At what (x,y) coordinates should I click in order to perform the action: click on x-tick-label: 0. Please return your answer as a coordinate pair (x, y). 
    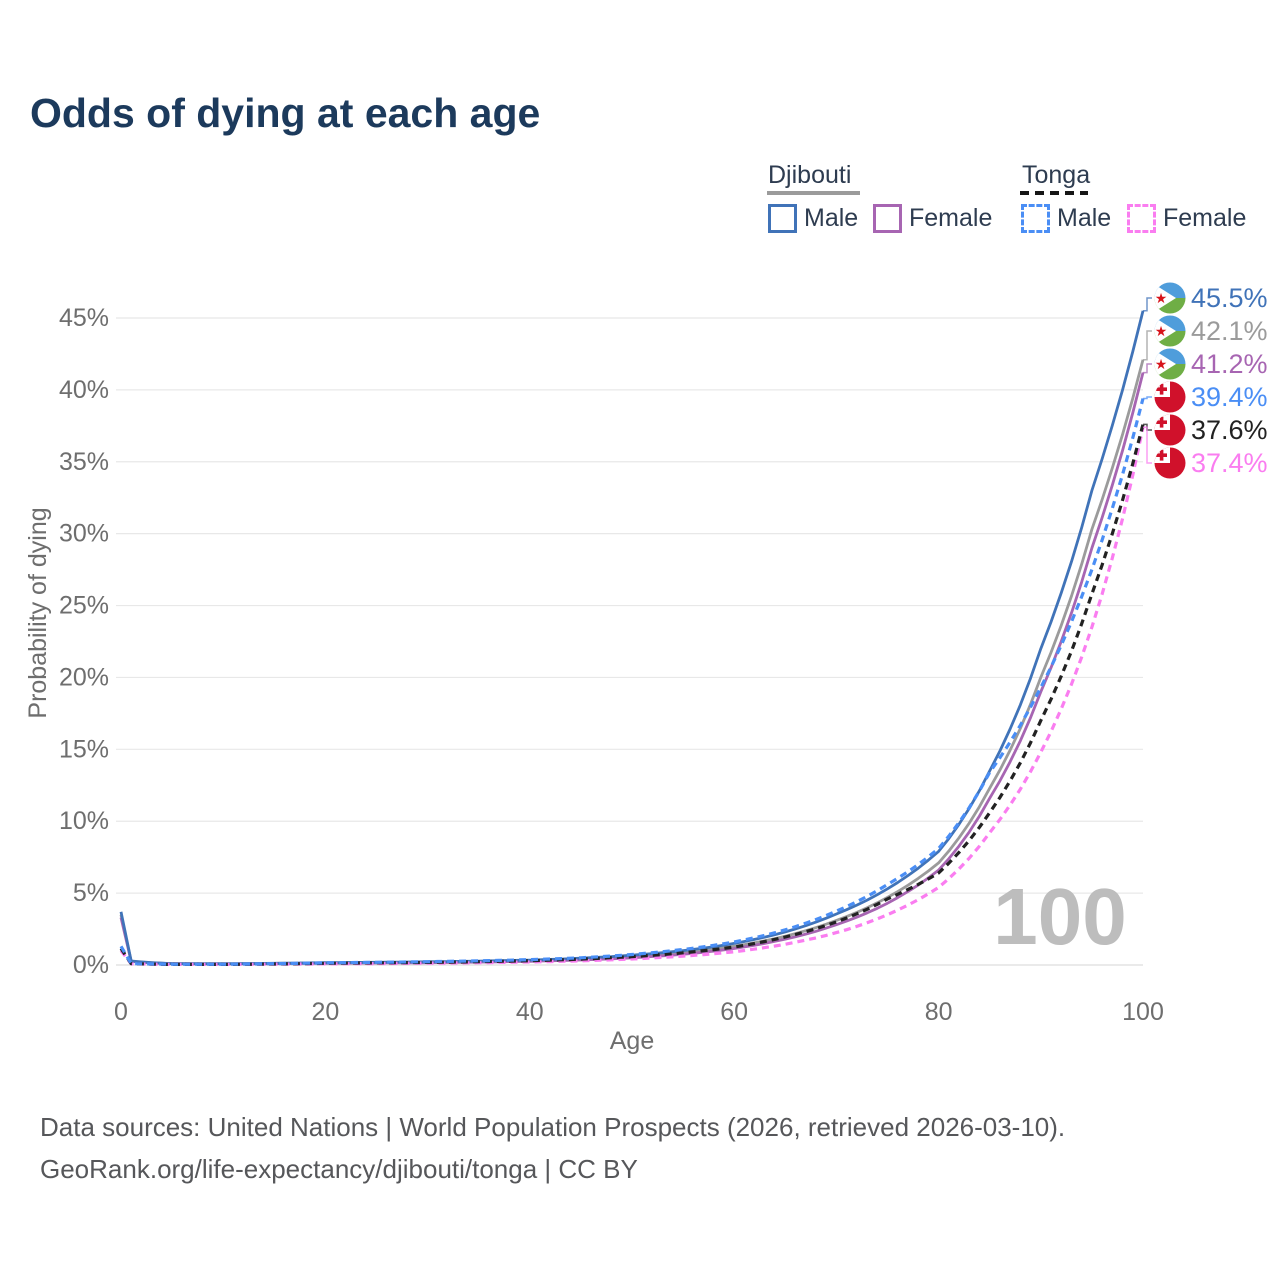
    Looking at the image, I should click on (121, 1012).